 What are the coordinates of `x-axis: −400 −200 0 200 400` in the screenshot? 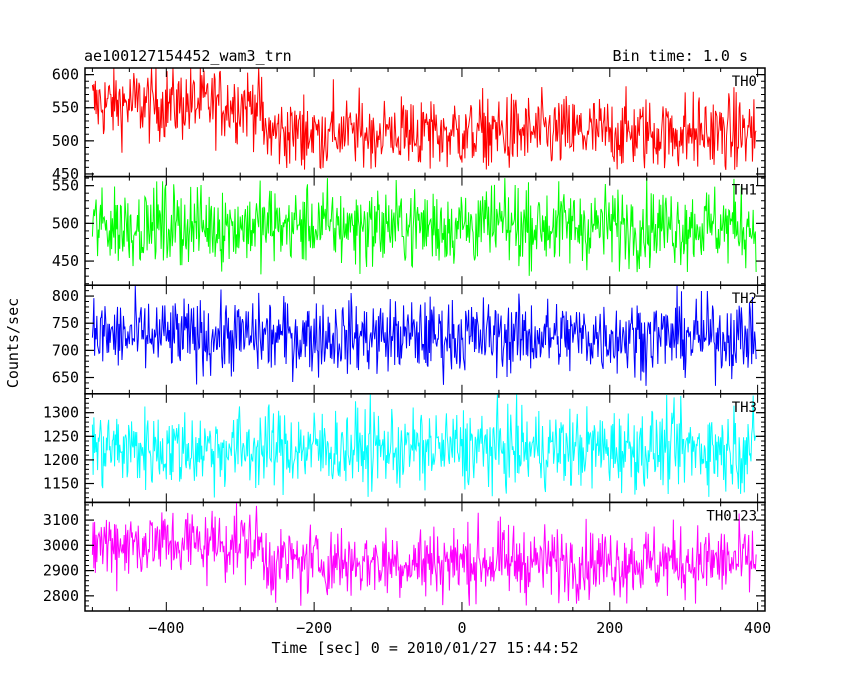 It's located at (459, 628).